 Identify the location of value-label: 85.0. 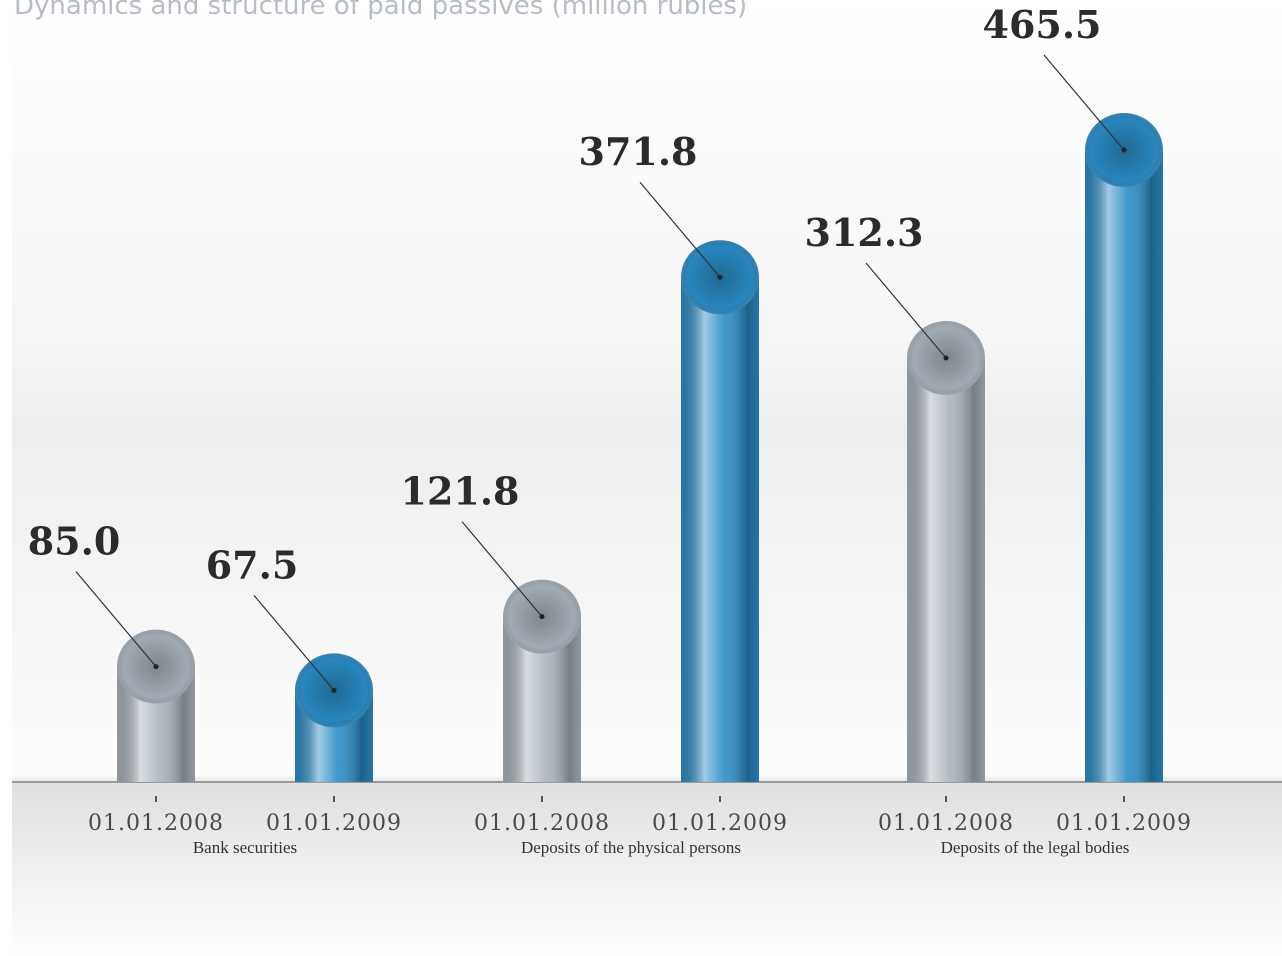
(74, 541).